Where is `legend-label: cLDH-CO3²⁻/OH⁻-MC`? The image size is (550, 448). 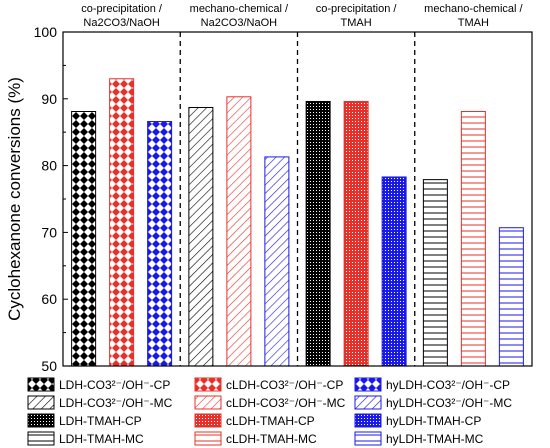 legend-label: cLDH-CO3²⁻/OH⁻-MC is located at coordinates (286, 403).